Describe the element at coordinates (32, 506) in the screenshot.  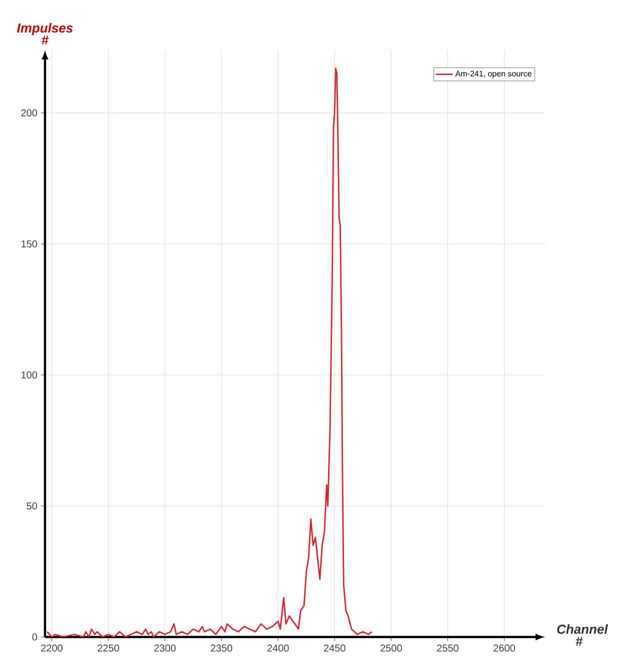
I see `y-tick-label: 50` at that location.